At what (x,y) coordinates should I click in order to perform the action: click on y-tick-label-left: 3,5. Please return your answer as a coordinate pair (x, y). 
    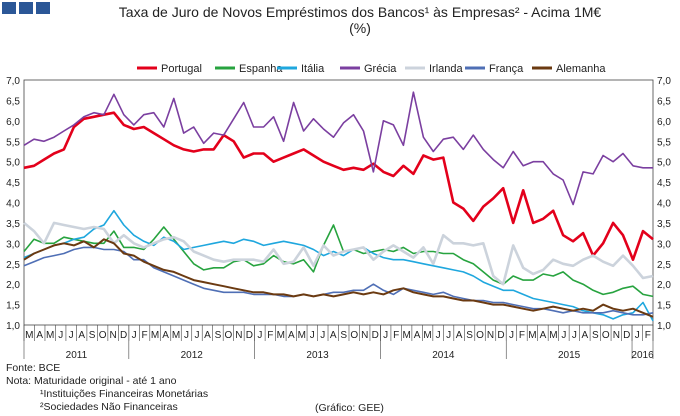
    Looking at the image, I should click on (13, 224).